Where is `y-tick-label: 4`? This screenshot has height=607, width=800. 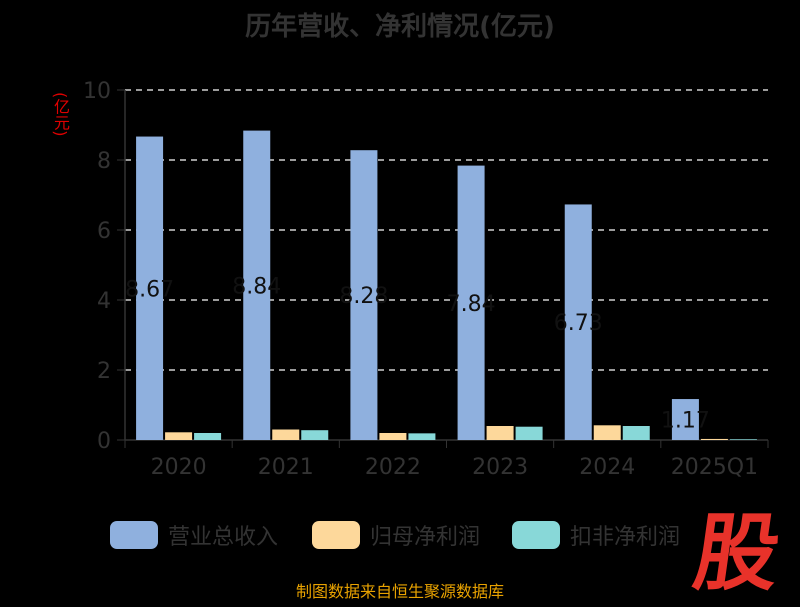 y-tick-label: 4 is located at coordinates (104, 301).